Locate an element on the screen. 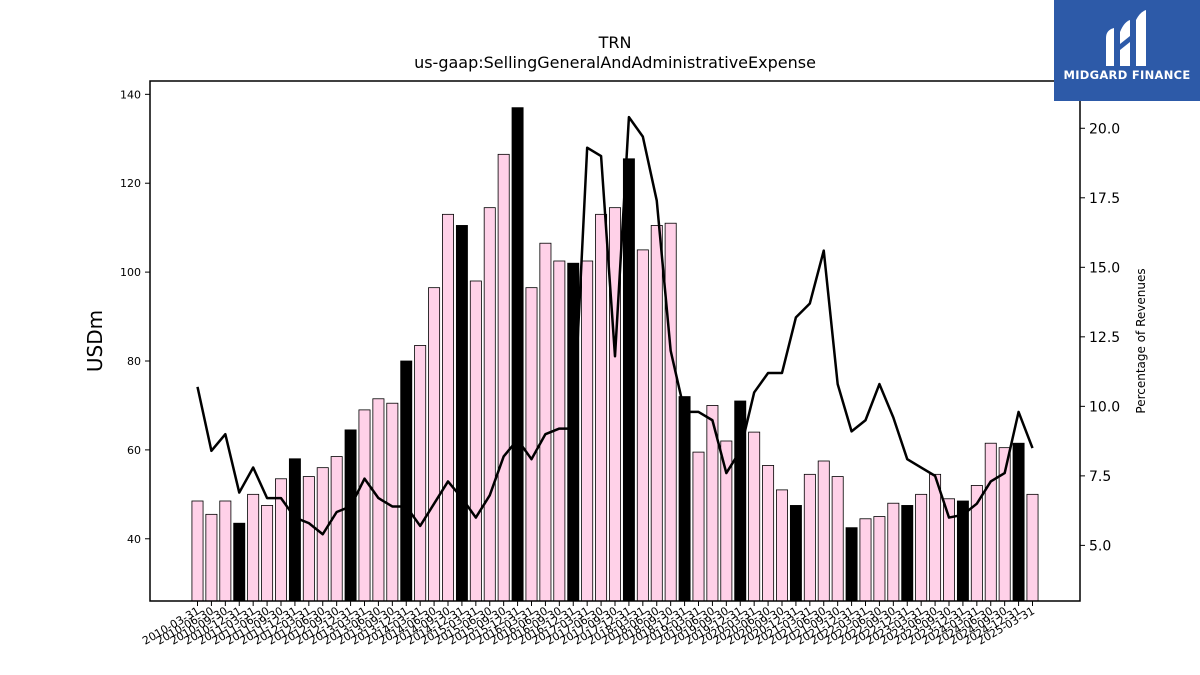  y-axis-right: 5.0 7.5 10.0 12.5 15.0 17.5 20.0 is located at coordinates (1100, 337).